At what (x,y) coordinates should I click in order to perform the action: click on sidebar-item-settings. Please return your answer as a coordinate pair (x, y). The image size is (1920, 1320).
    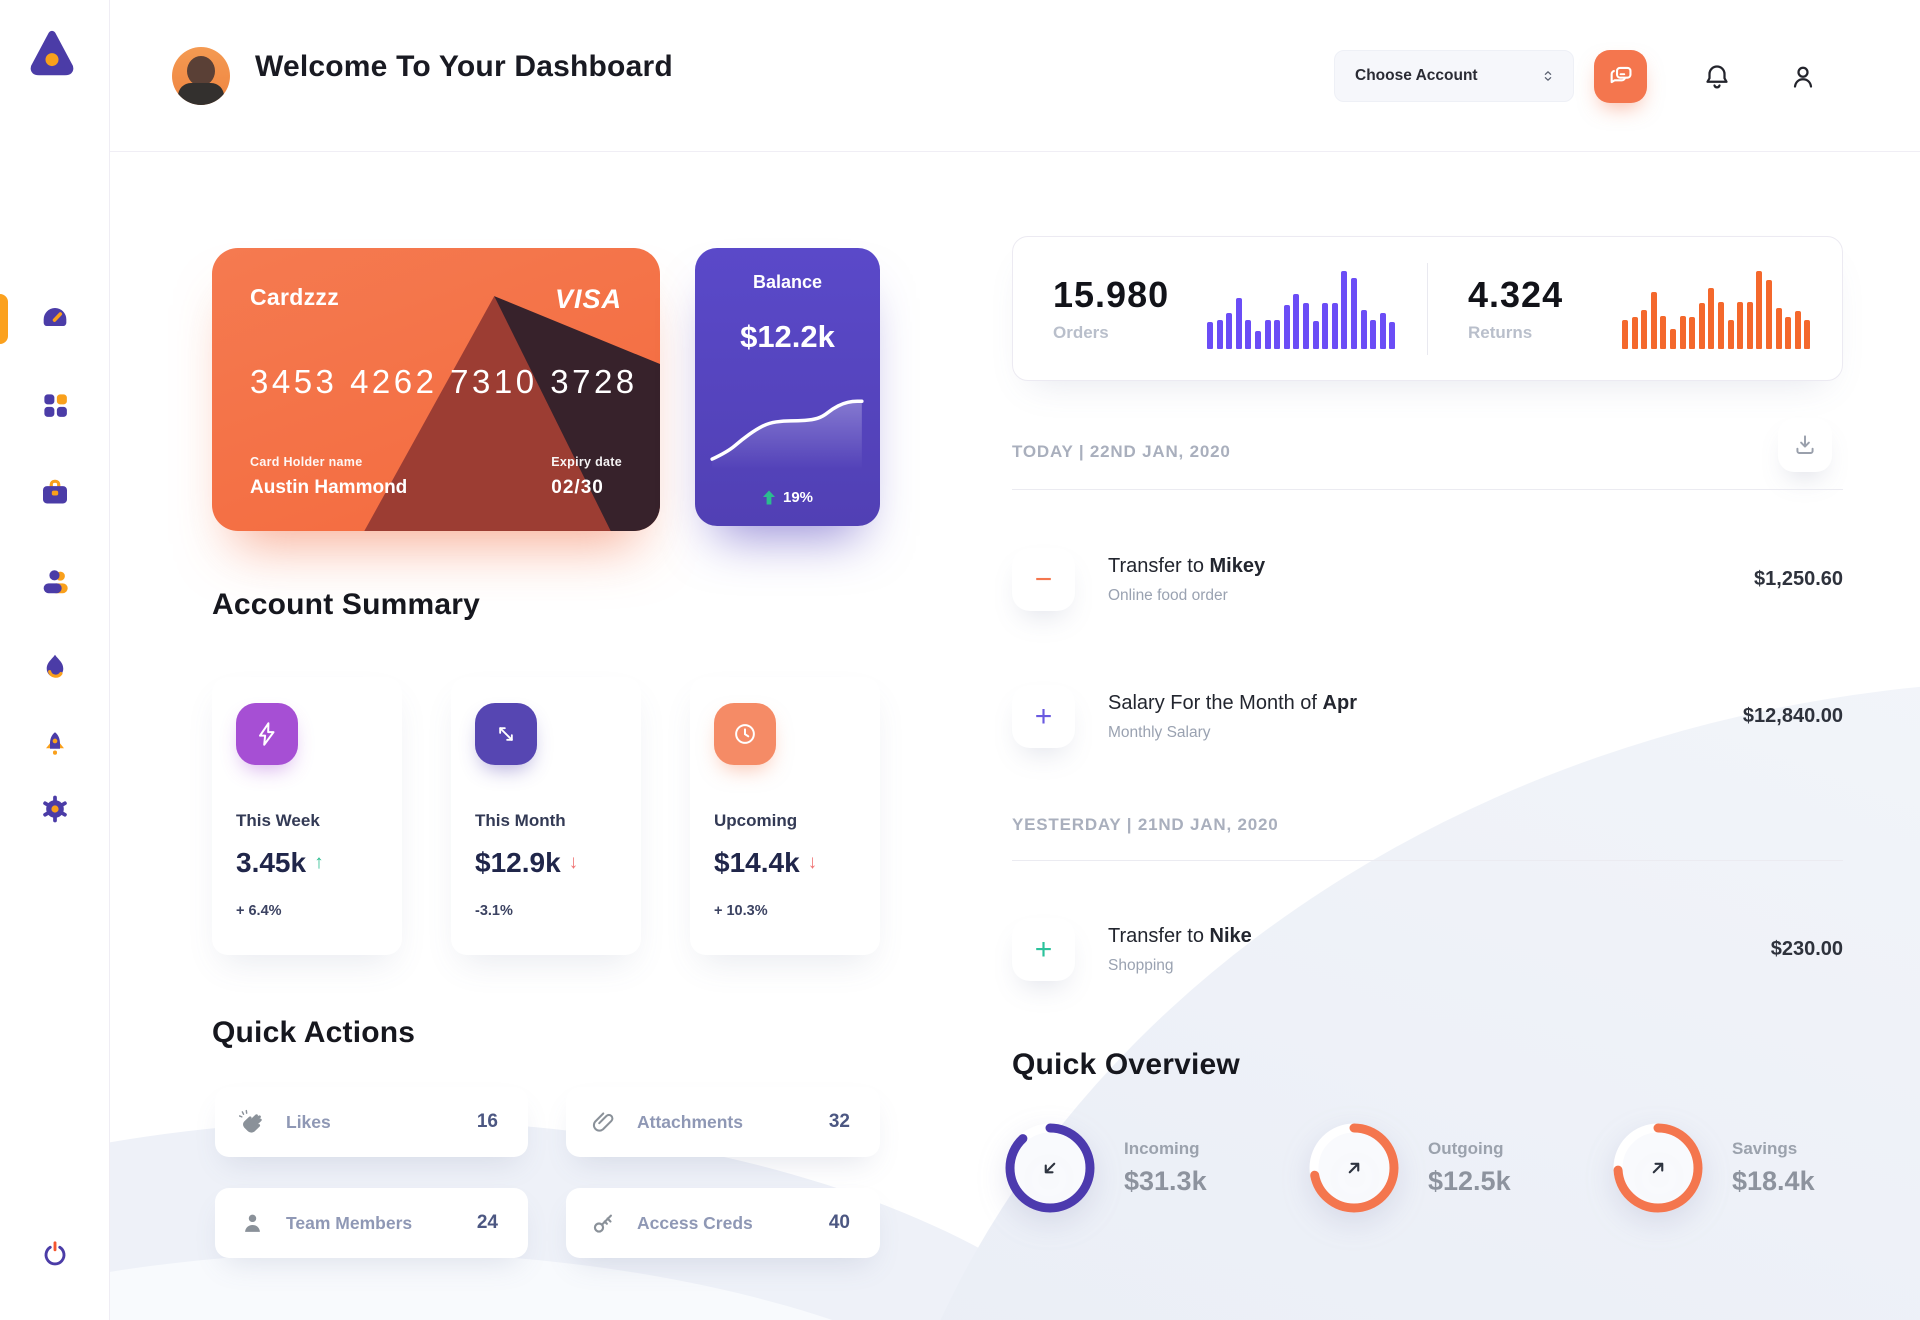
    Looking at the image, I should click on (55, 809).